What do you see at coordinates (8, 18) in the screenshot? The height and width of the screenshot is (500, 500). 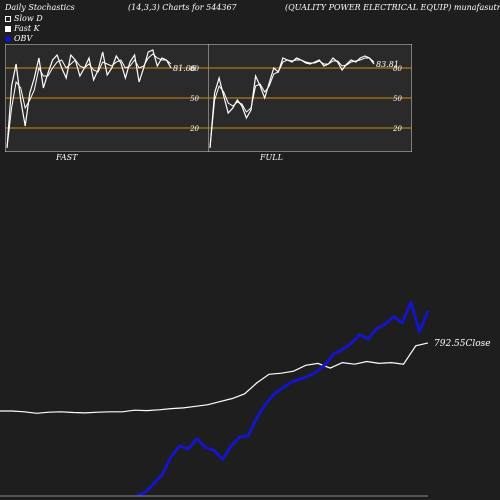 I see `slow-d-swatch` at bounding box center [8, 18].